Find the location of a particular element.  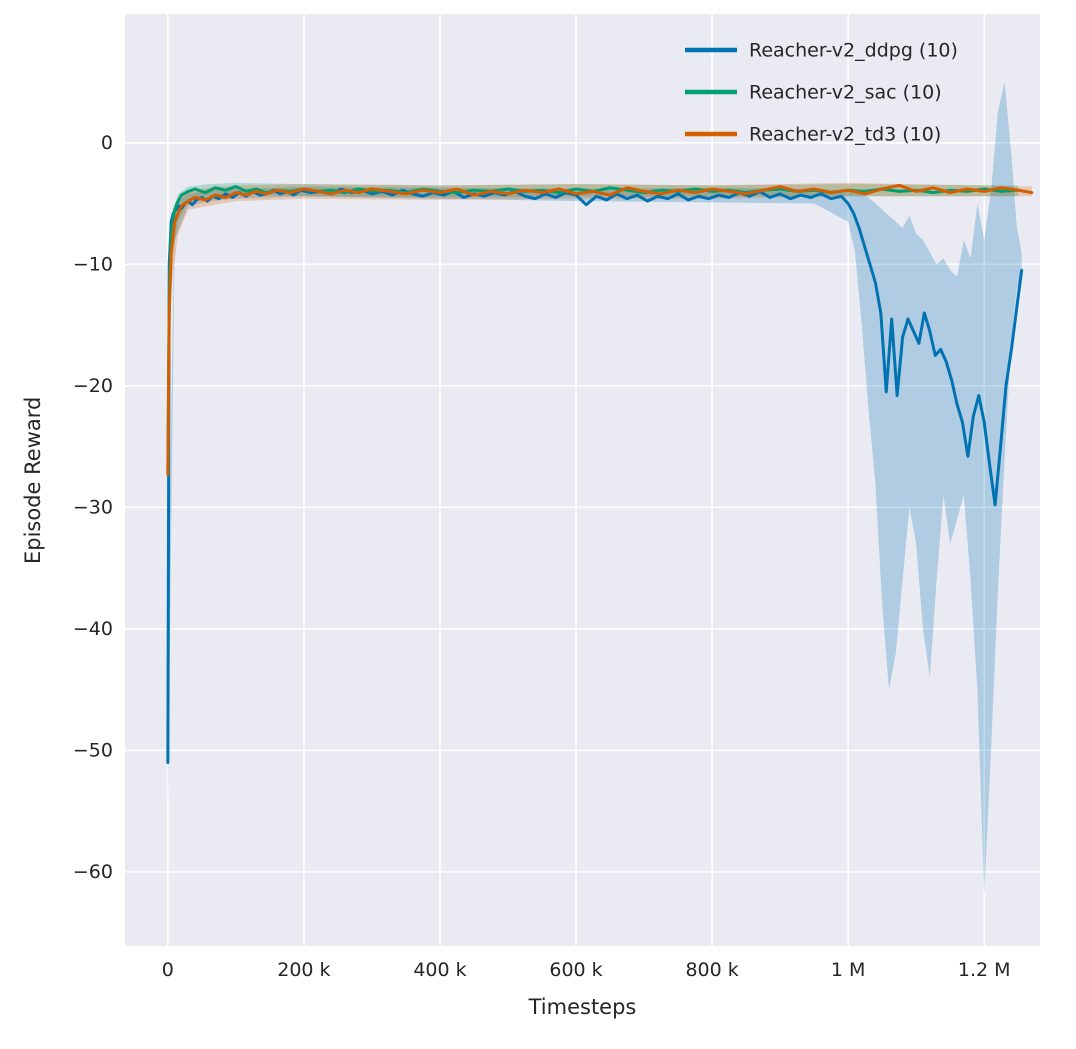

x-tick-label: 1.2 M is located at coordinates (984, 970).